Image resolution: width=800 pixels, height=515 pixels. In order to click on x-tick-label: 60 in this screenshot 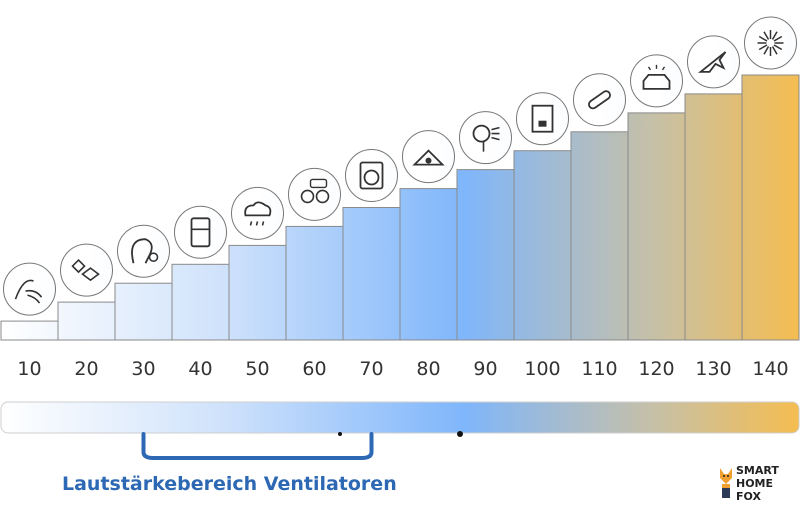, I will do `click(314, 369)`.